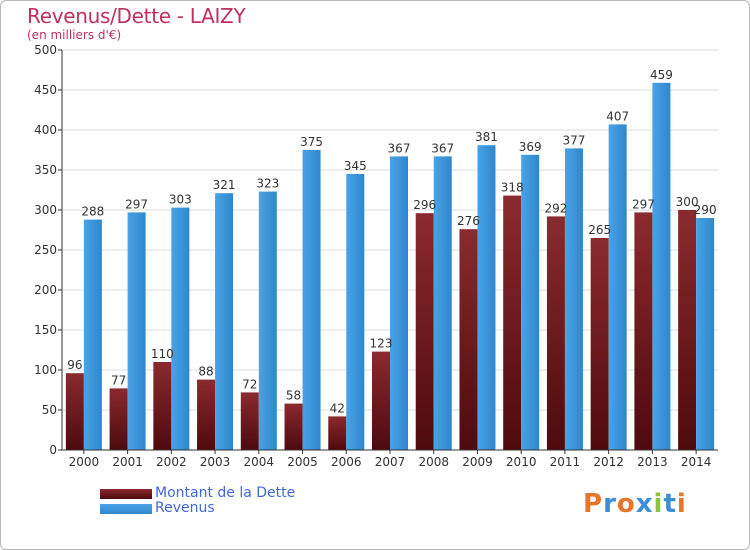 The width and height of the screenshot is (750, 550). I want to click on data-label-revenue: 381, so click(486, 137).